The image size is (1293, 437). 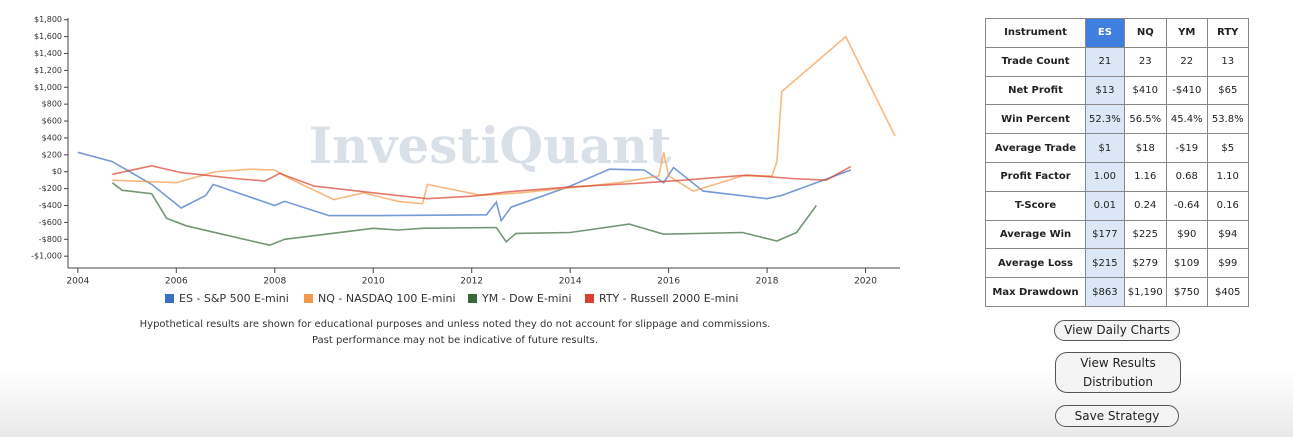 I want to click on table-row: Profit Factor 1.00 1.16 0.68 1.10, so click(x=1117, y=176).